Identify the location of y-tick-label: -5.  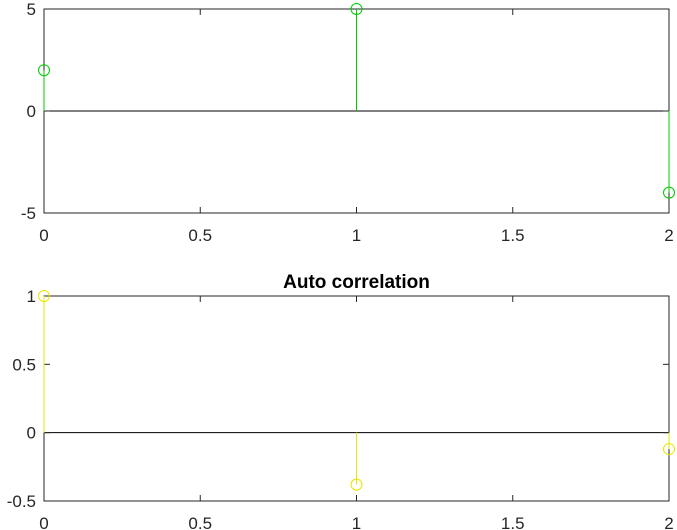
(28, 213).